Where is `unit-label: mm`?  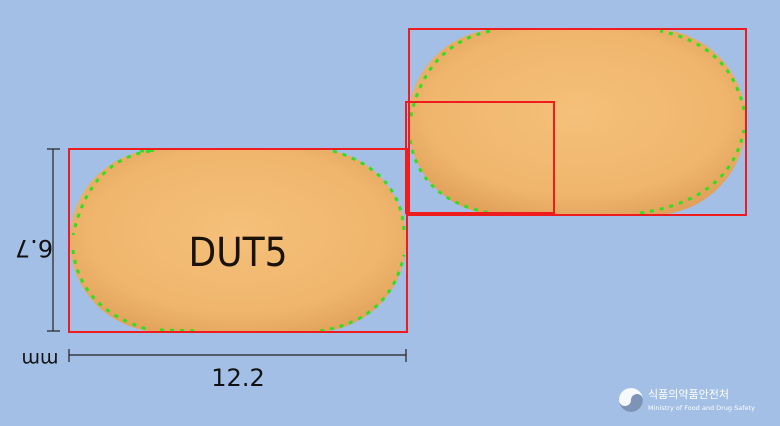
unit-label: mm is located at coordinates (39, 359).